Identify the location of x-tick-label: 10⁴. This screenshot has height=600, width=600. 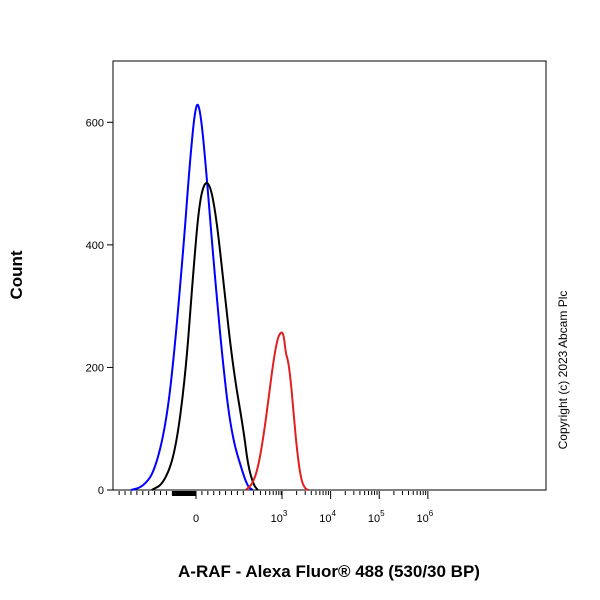
(327, 517).